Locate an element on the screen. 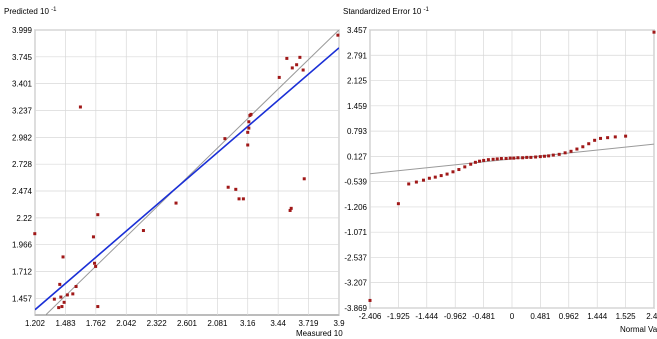  x-tick-label: 0.481 is located at coordinates (540, 316).